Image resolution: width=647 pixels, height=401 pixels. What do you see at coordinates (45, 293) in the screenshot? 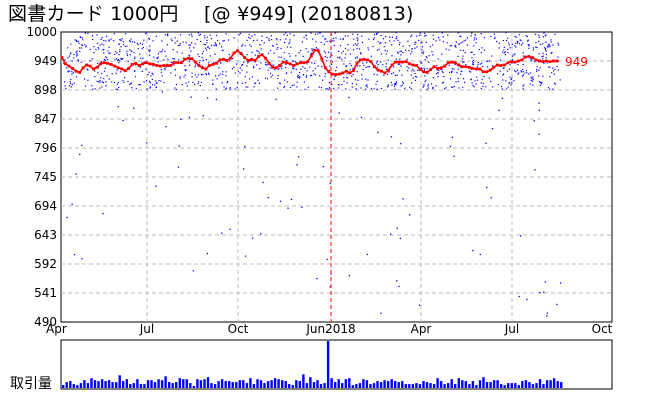
I see `y-tick-label: 541` at bounding box center [45, 293].